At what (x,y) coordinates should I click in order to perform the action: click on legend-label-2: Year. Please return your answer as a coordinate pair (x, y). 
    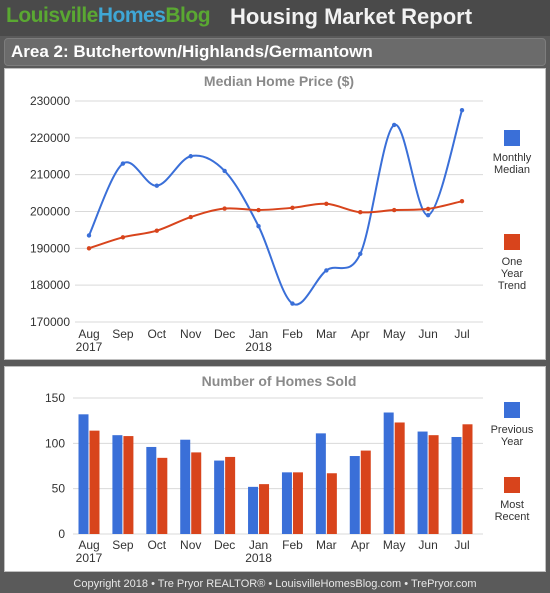
    Looking at the image, I should click on (512, 274).